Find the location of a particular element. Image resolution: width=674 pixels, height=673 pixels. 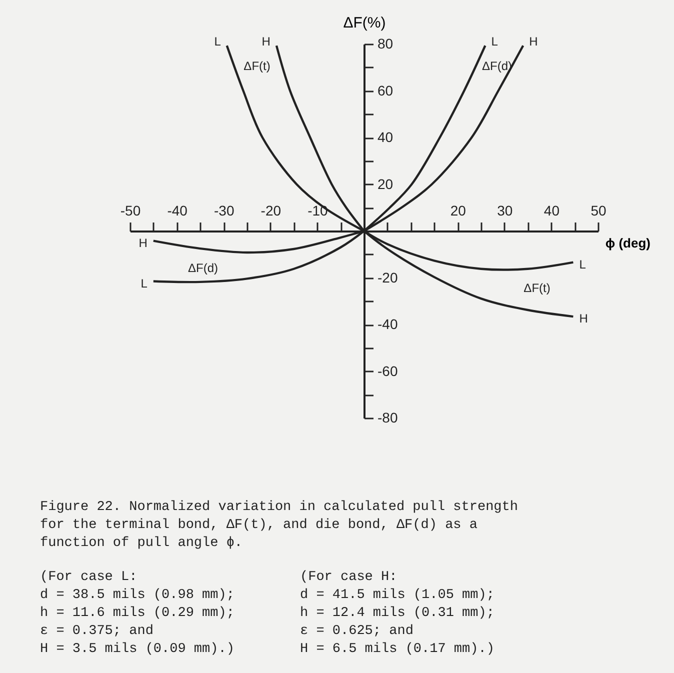

x-tick-label: 30 is located at coordinates (505, 210).